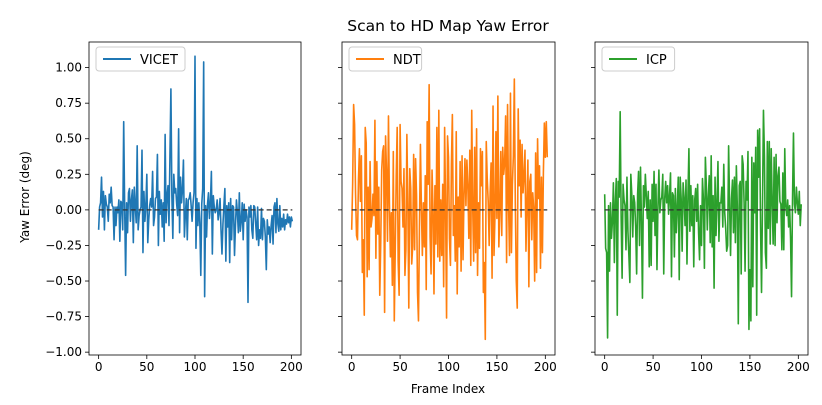 This screenshot has width=822, height=405. Describe the element at coordinates (68, 139) in the screenshot. I see `y-tick-label: 0.50` at that location.